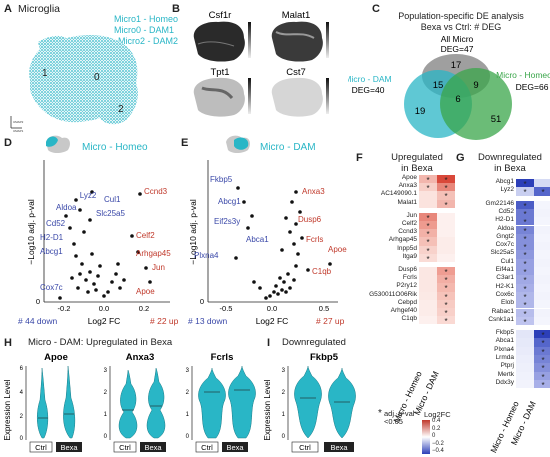 This screenshot has height=457, width=550. Describe the element at coordinates (496, 119) in the screenshot. I see `venn-count-homeo-only: 51` at that location.